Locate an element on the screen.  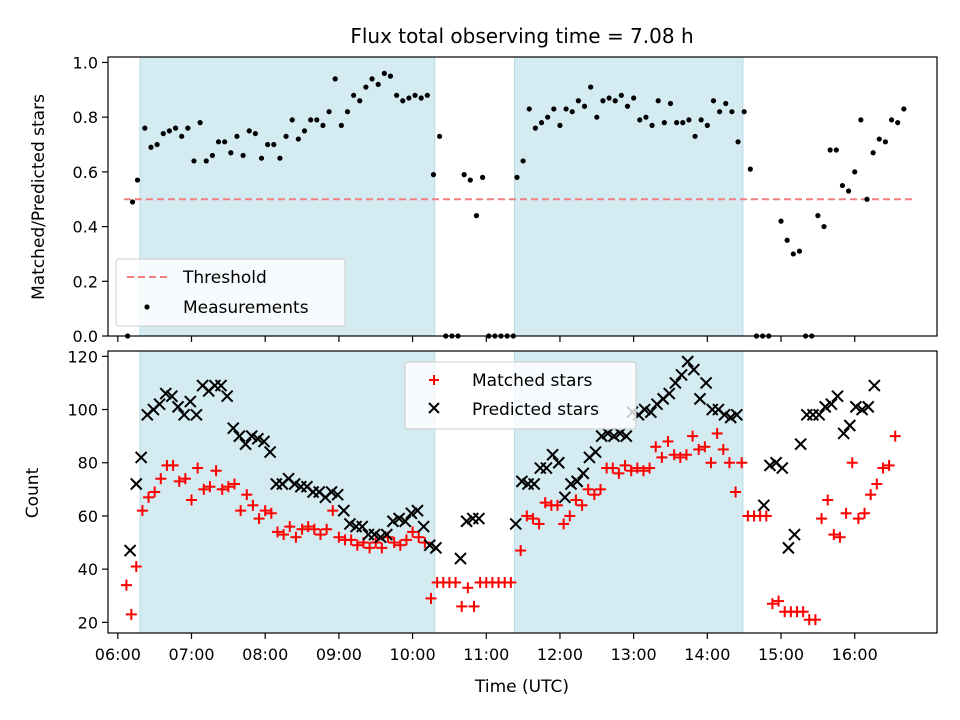
bottom-x-tick-label: 14:00 is located at coordinates (707, 654).